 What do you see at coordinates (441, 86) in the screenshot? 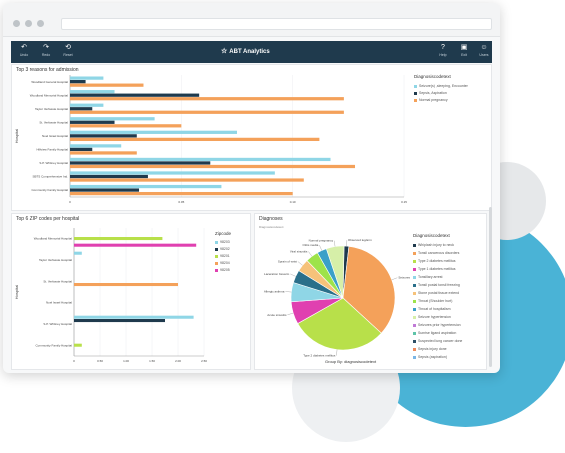
I see `legend-item-seizure-s-sleeping-encounter: Seizure(s) ,sleeping, Encounter` at bounding box center [441, 86].